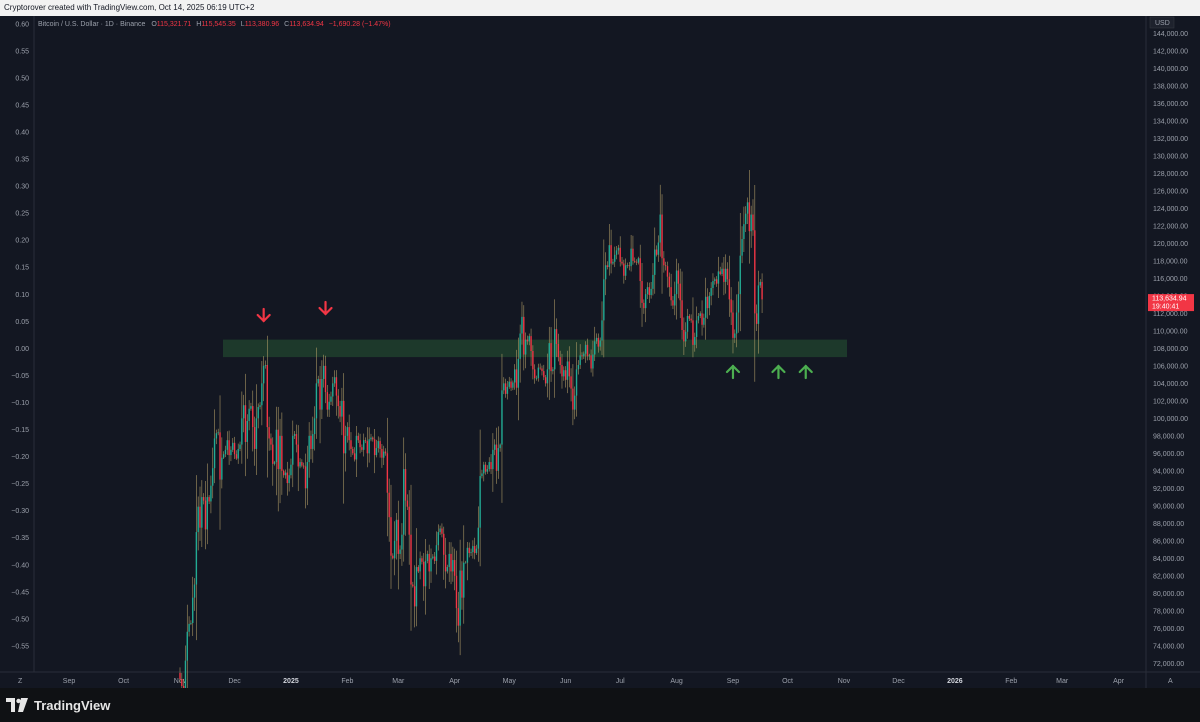 The height and width of the screenshot is (722, 1200). Describe the element at coordinates (1168, 489) in the screenshot. I see `price-tick-label: 92,000.00` at that location.